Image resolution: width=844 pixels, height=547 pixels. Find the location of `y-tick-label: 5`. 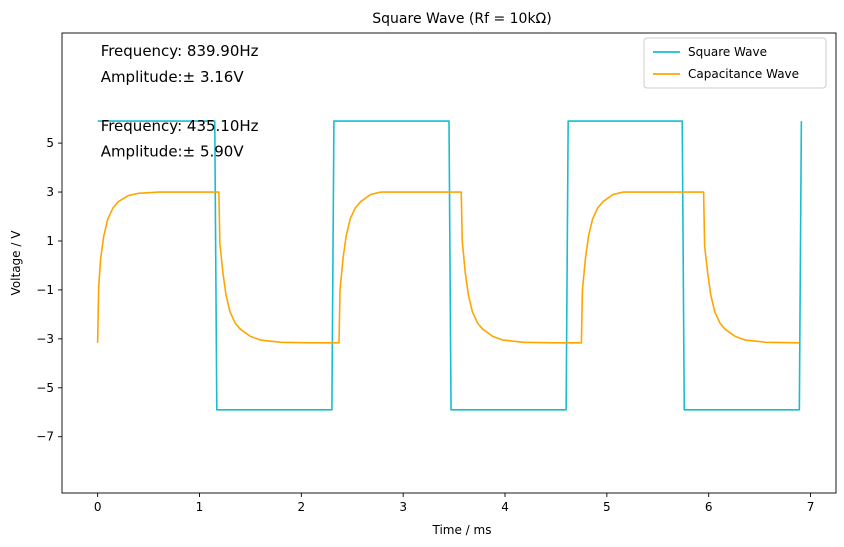

y-tick-label: 5 is located at coordinates (50, 143).